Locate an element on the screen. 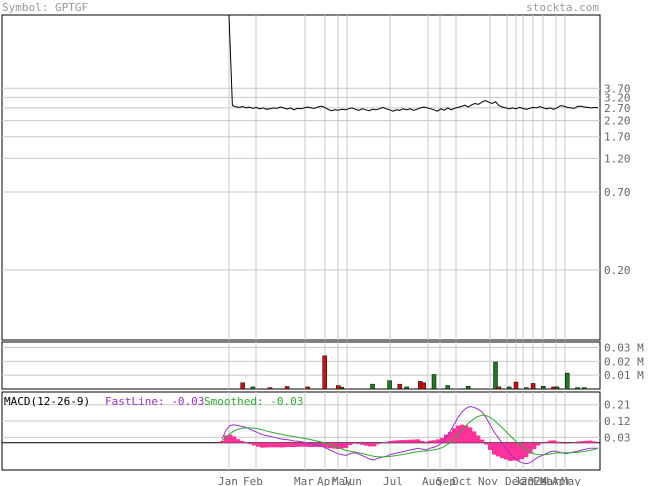  month-label: 2024 is located at coordinates (534, 480).